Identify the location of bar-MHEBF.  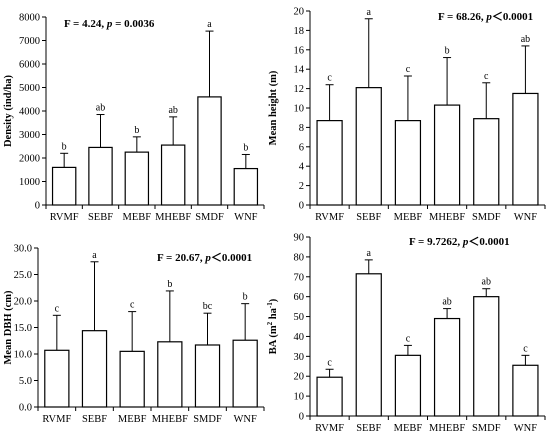
(170, 374).